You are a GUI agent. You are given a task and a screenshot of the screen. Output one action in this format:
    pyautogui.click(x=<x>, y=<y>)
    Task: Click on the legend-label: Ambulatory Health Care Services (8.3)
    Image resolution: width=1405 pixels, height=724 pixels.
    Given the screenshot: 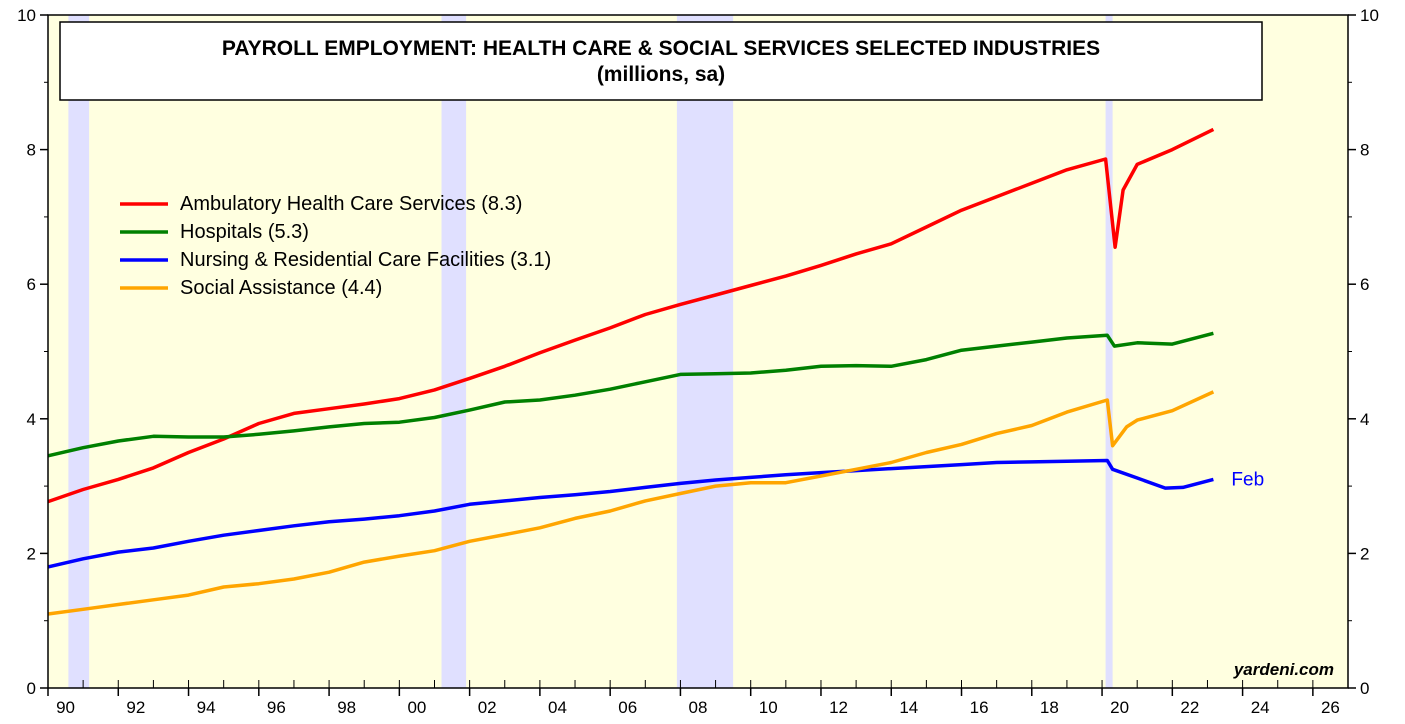 What is the action you would take?
    pyautogui.click(x=351, y=204)
    